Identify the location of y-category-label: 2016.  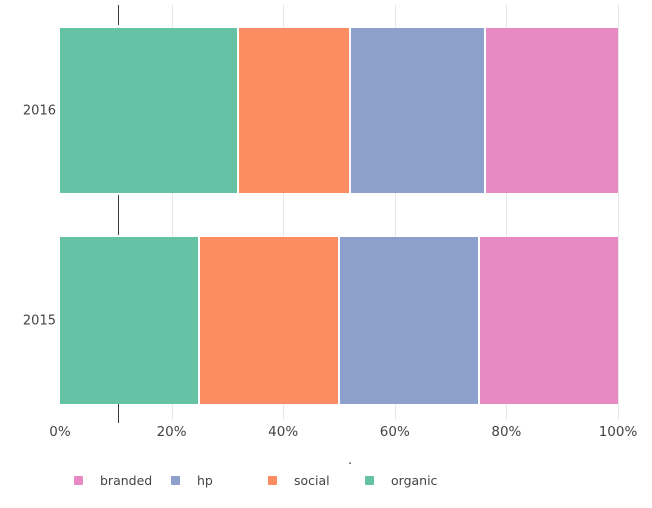
(39, 110).